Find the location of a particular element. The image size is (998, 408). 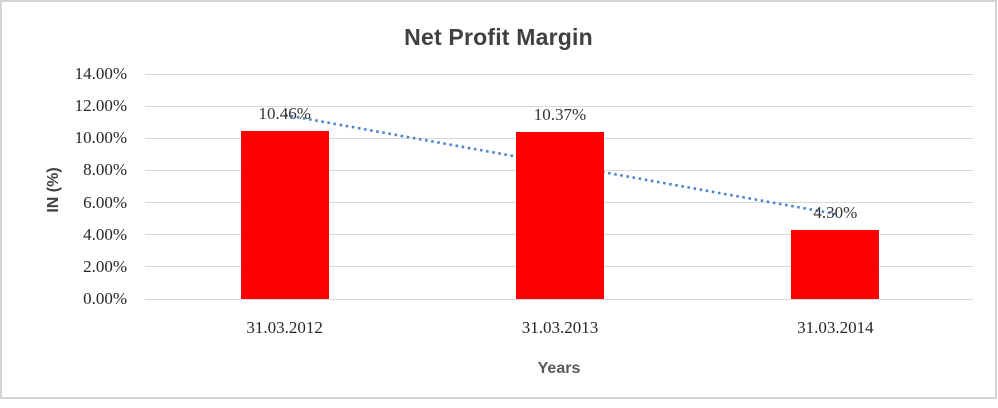

bar-data-label: 10.46% is located at coordinates (284, 113).